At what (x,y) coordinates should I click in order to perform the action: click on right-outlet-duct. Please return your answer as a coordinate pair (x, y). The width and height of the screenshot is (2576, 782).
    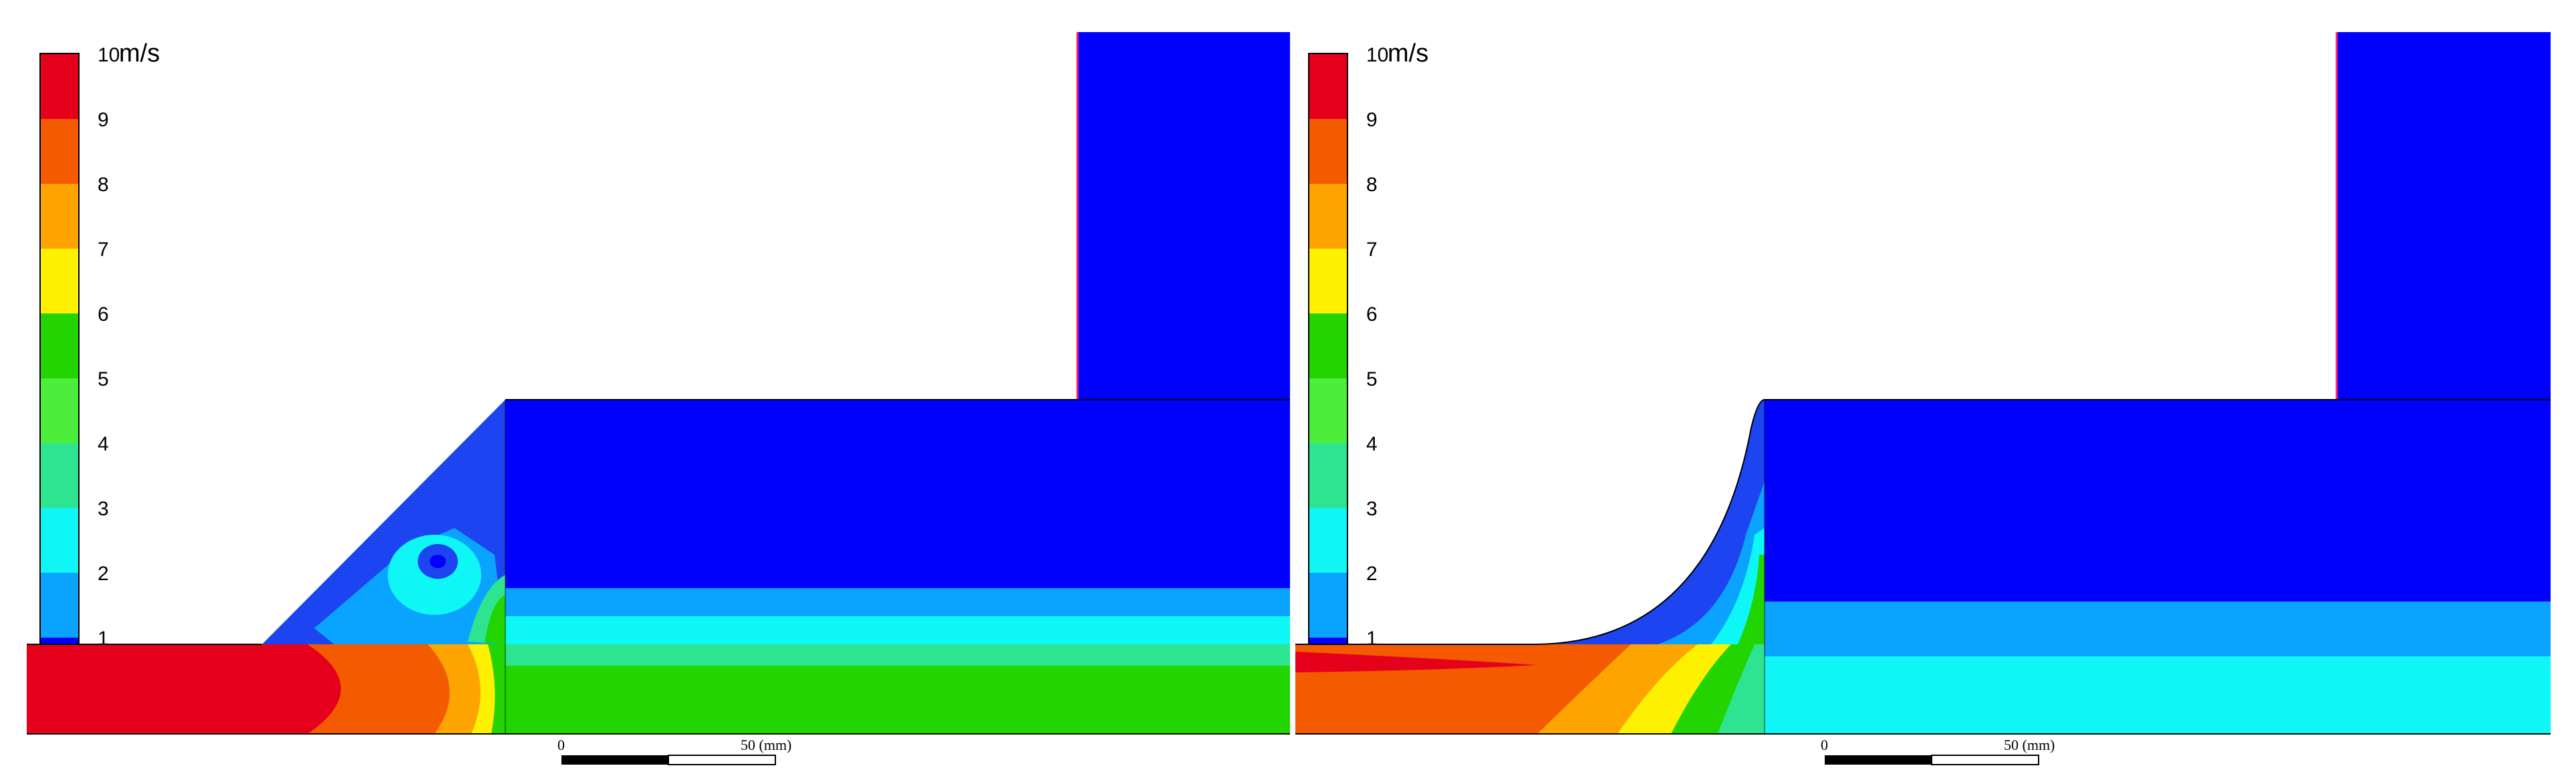
    Looking at the image, I should click on (2444, 216).